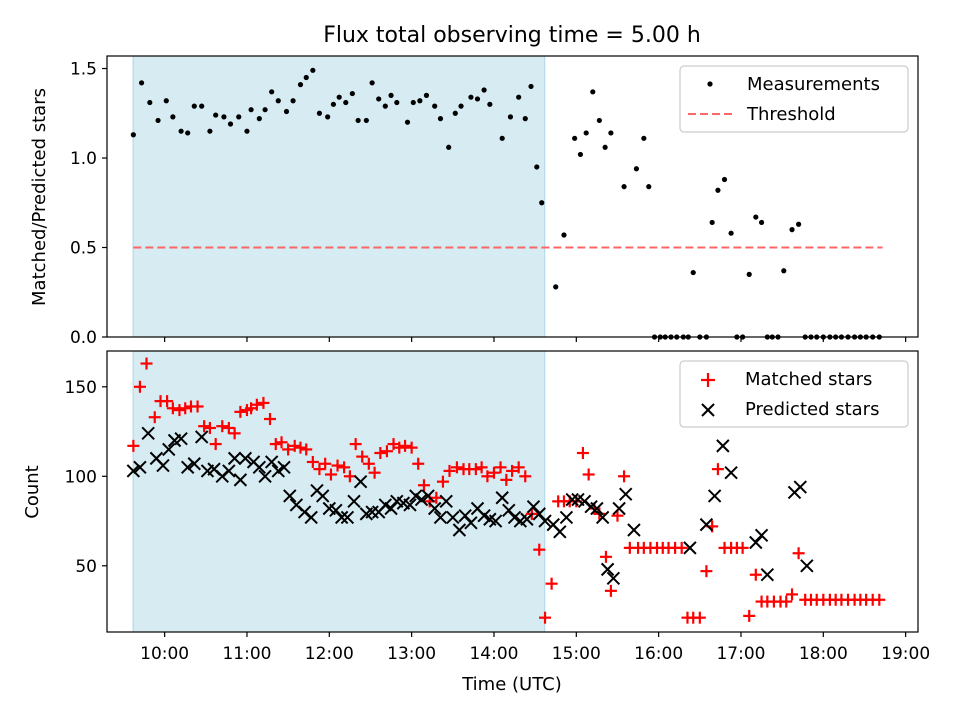 Image resolution: width=960 pixels, height=720 pixels. What do you see at coordinates (794, 394) in the screenshot?
I see `counts-legend: Matched stars Predicted stars` at bounding box center [794, 394].